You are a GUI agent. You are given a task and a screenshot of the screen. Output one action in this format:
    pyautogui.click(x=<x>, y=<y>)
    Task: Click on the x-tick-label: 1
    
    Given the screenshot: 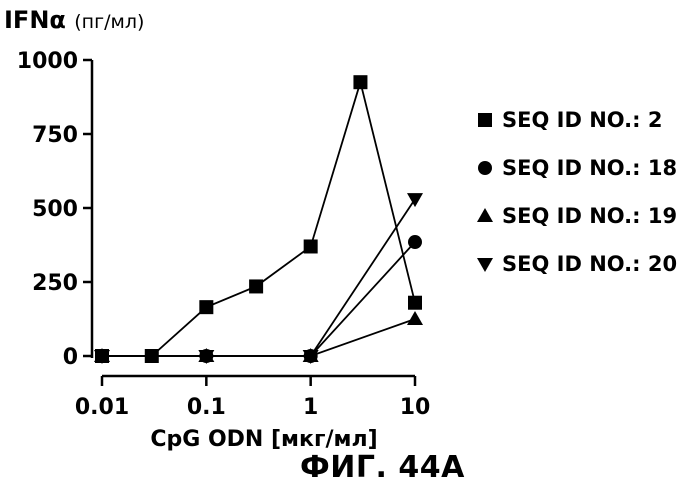 What is the action you would take?
    pyautogui.click(x=310, y=407)
    